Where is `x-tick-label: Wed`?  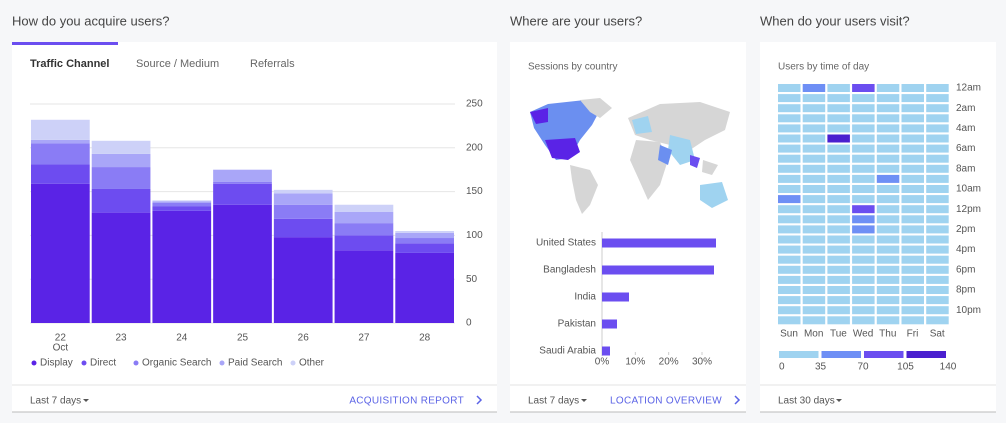
x-tick-label: Wed is located at coordinates (863, 334).